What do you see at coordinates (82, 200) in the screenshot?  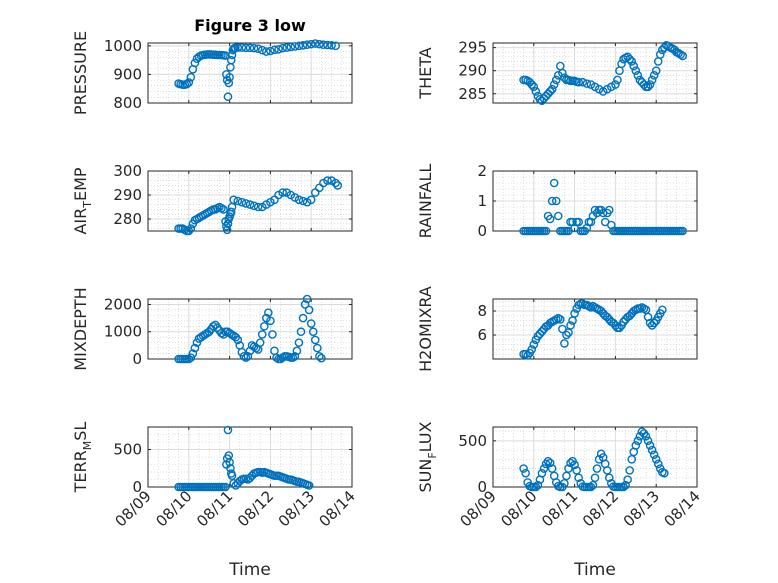 I see `y-axis-label: AIRTEMP` at bounding box center [82, 200].